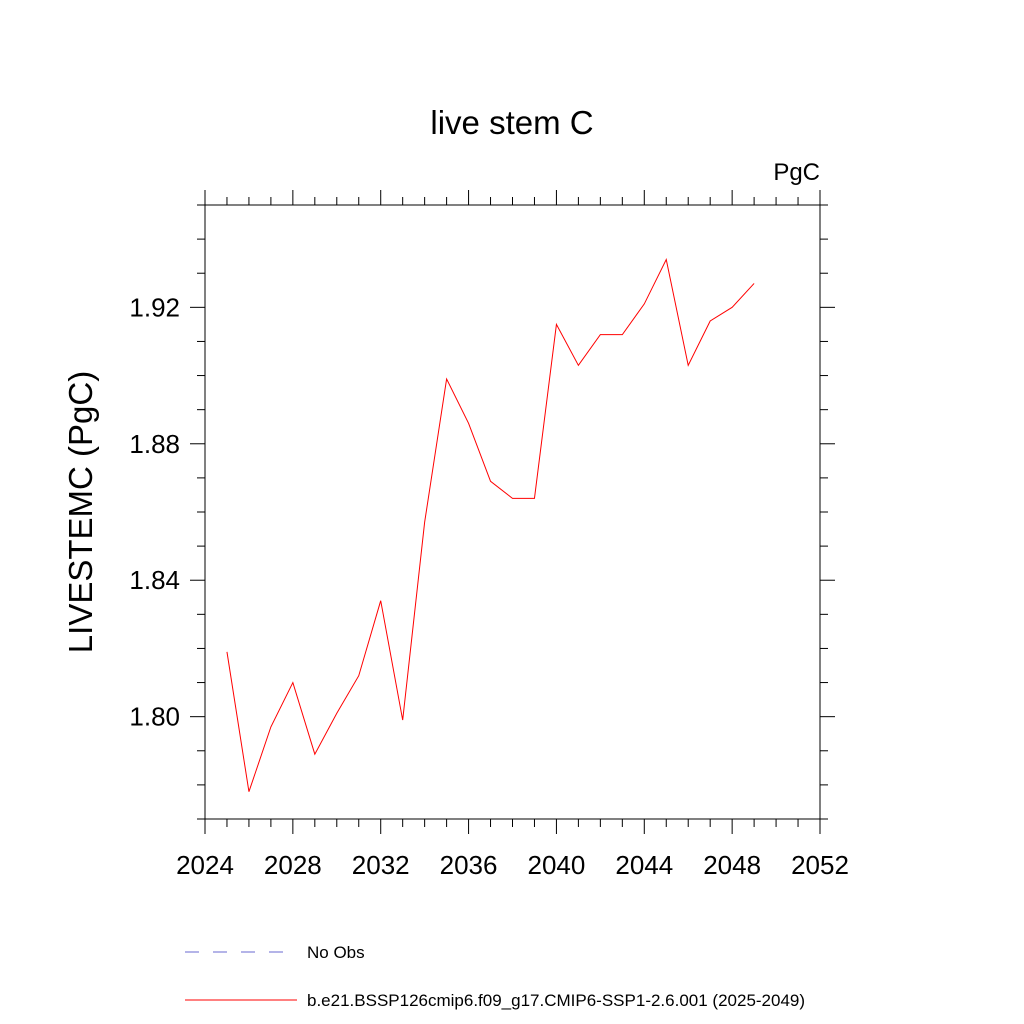 Image resolution: width=1024 pixels, height=1024 pixels. What do you see at coordinates (154, 307) in the screenshot?
I see `y-tick-label: 1.92` at bounding box center [154, 307].